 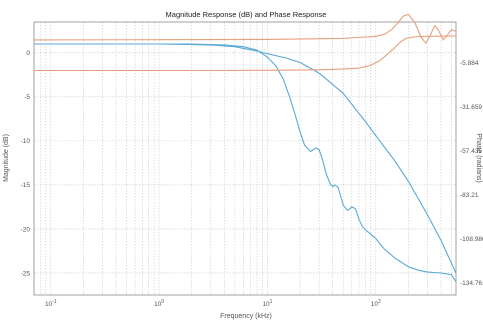 I want to click on y-right-tick-label: -57.435, so click(x=471, y=151).